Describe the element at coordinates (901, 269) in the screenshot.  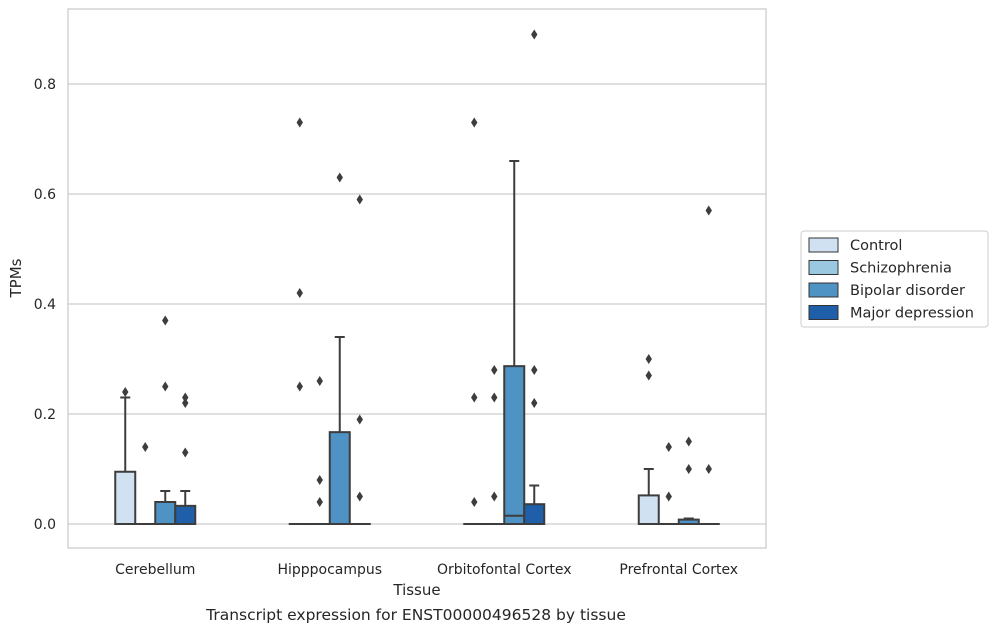
I see `legend-label: Schizophrenia` at that location.